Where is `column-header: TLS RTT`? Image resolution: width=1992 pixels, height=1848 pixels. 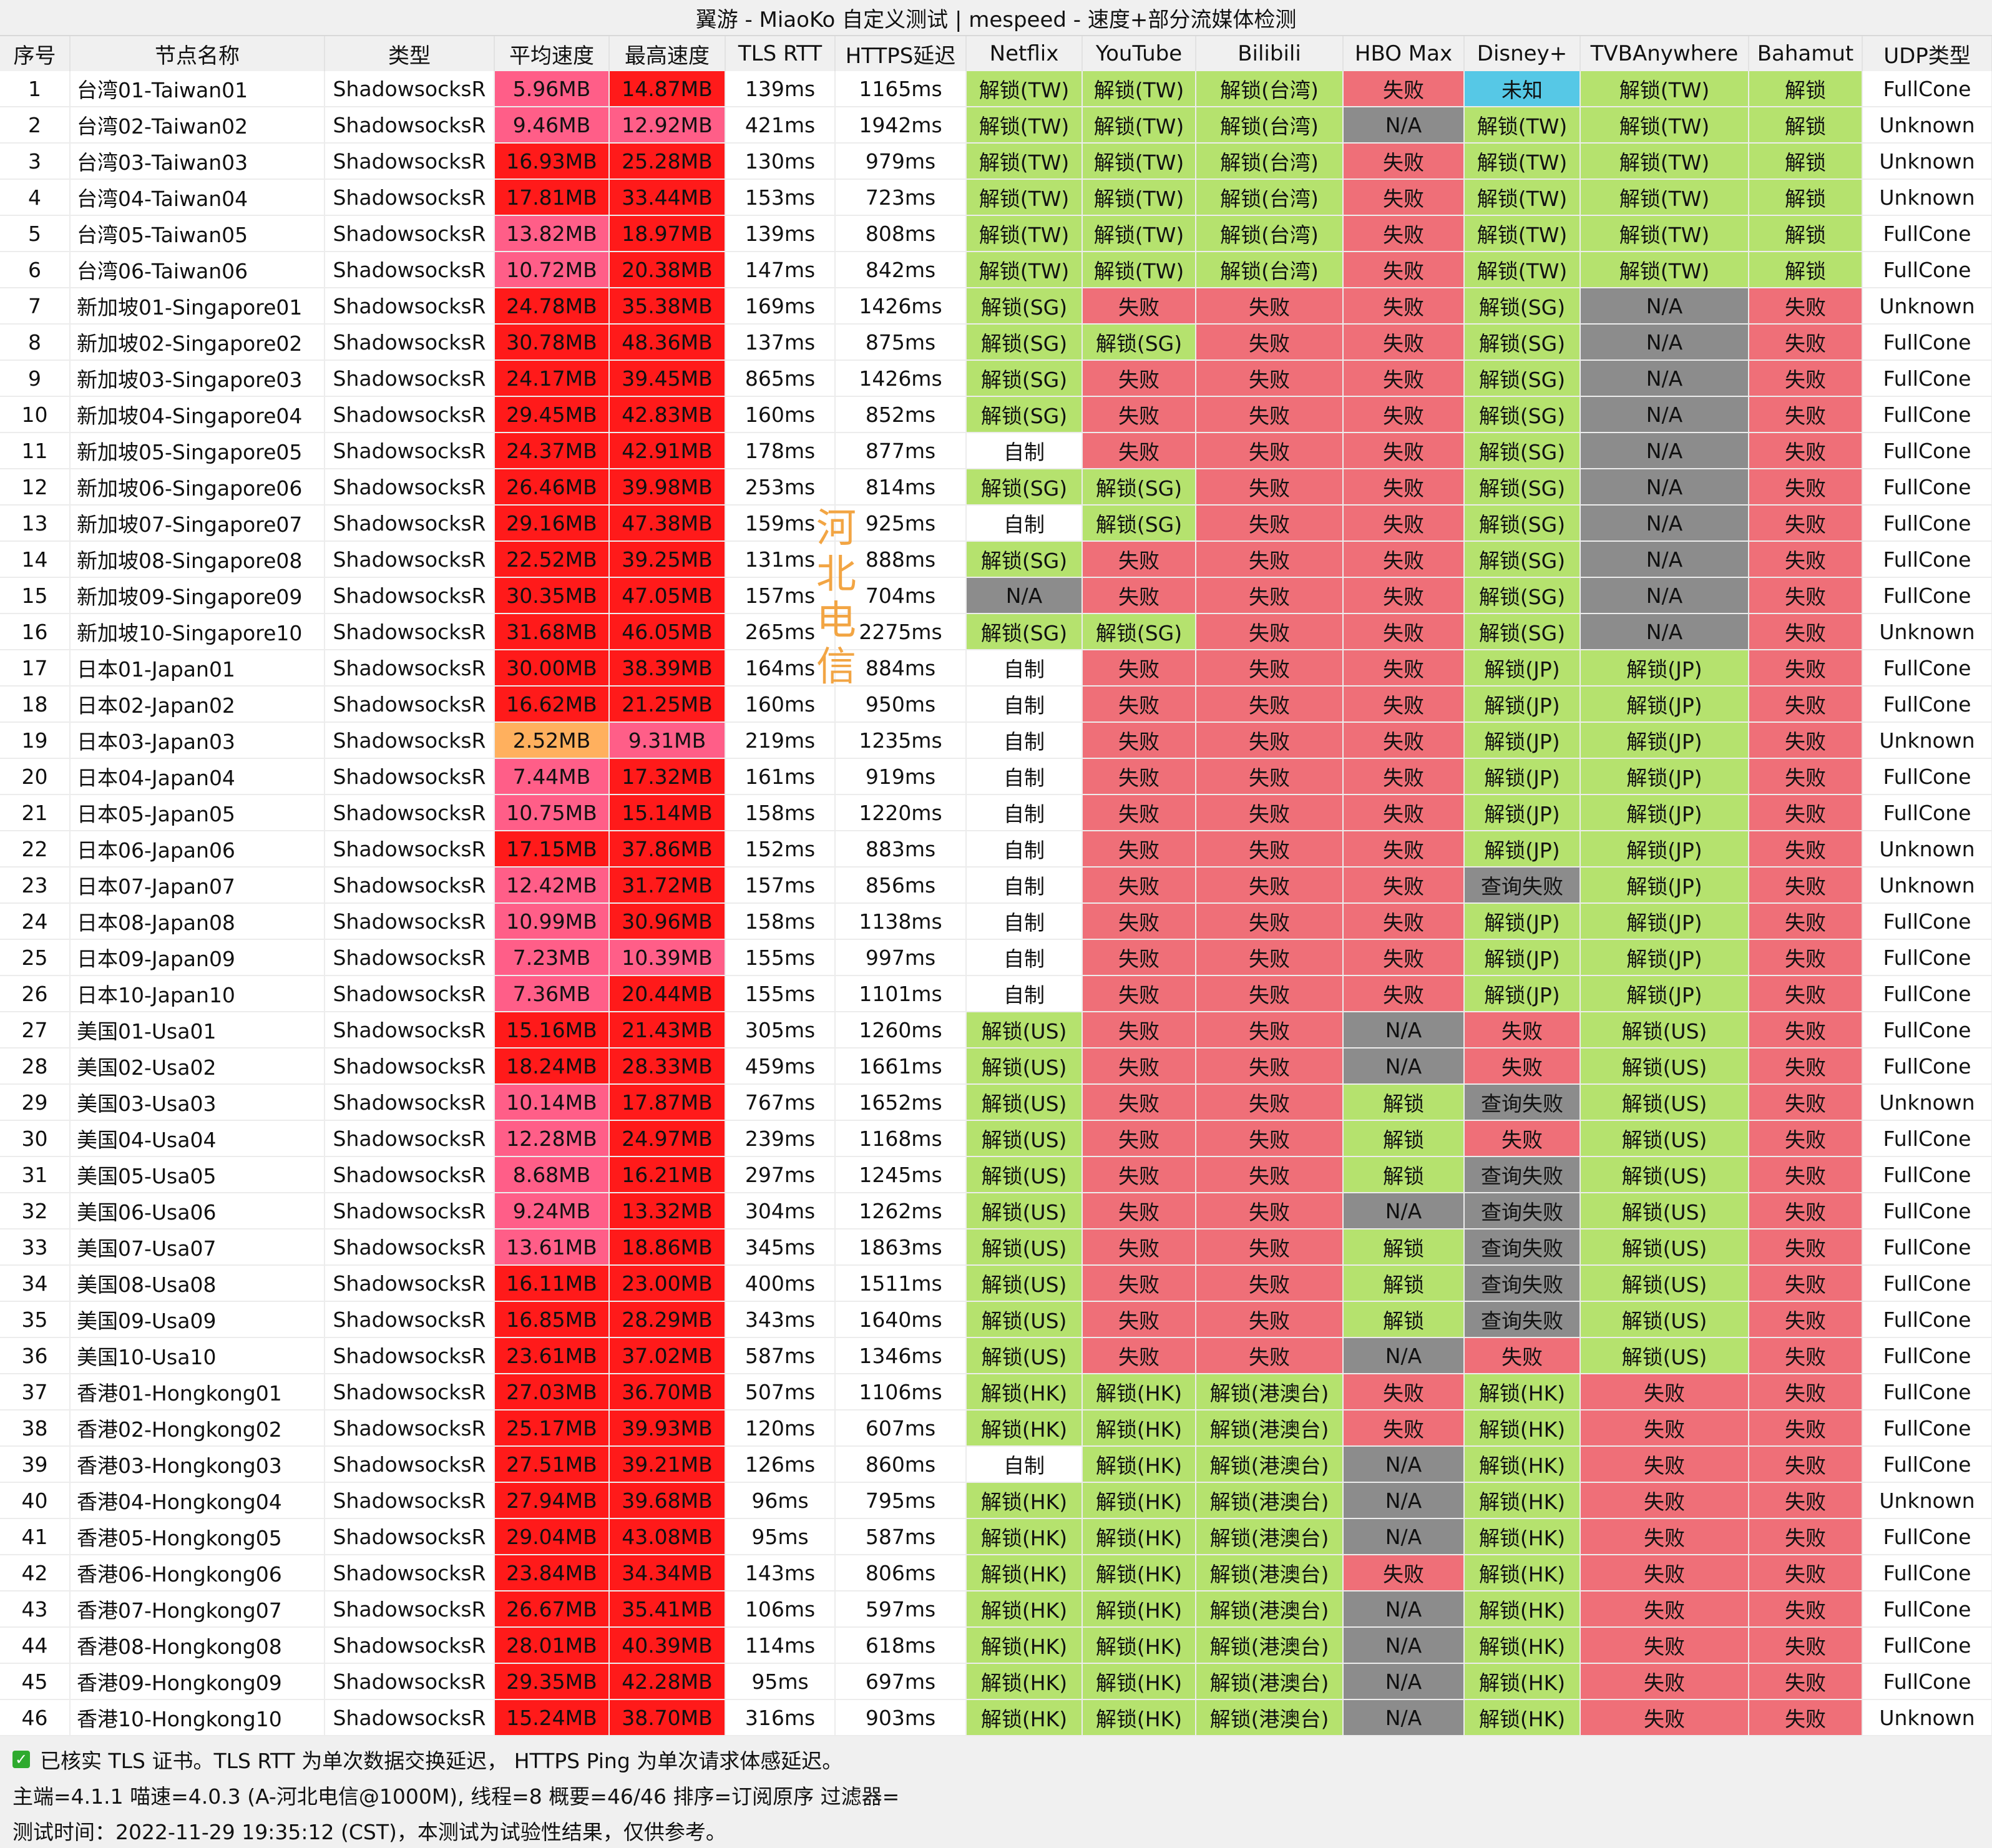 column-header: TLS RTT is located at coordinates (780, 53).